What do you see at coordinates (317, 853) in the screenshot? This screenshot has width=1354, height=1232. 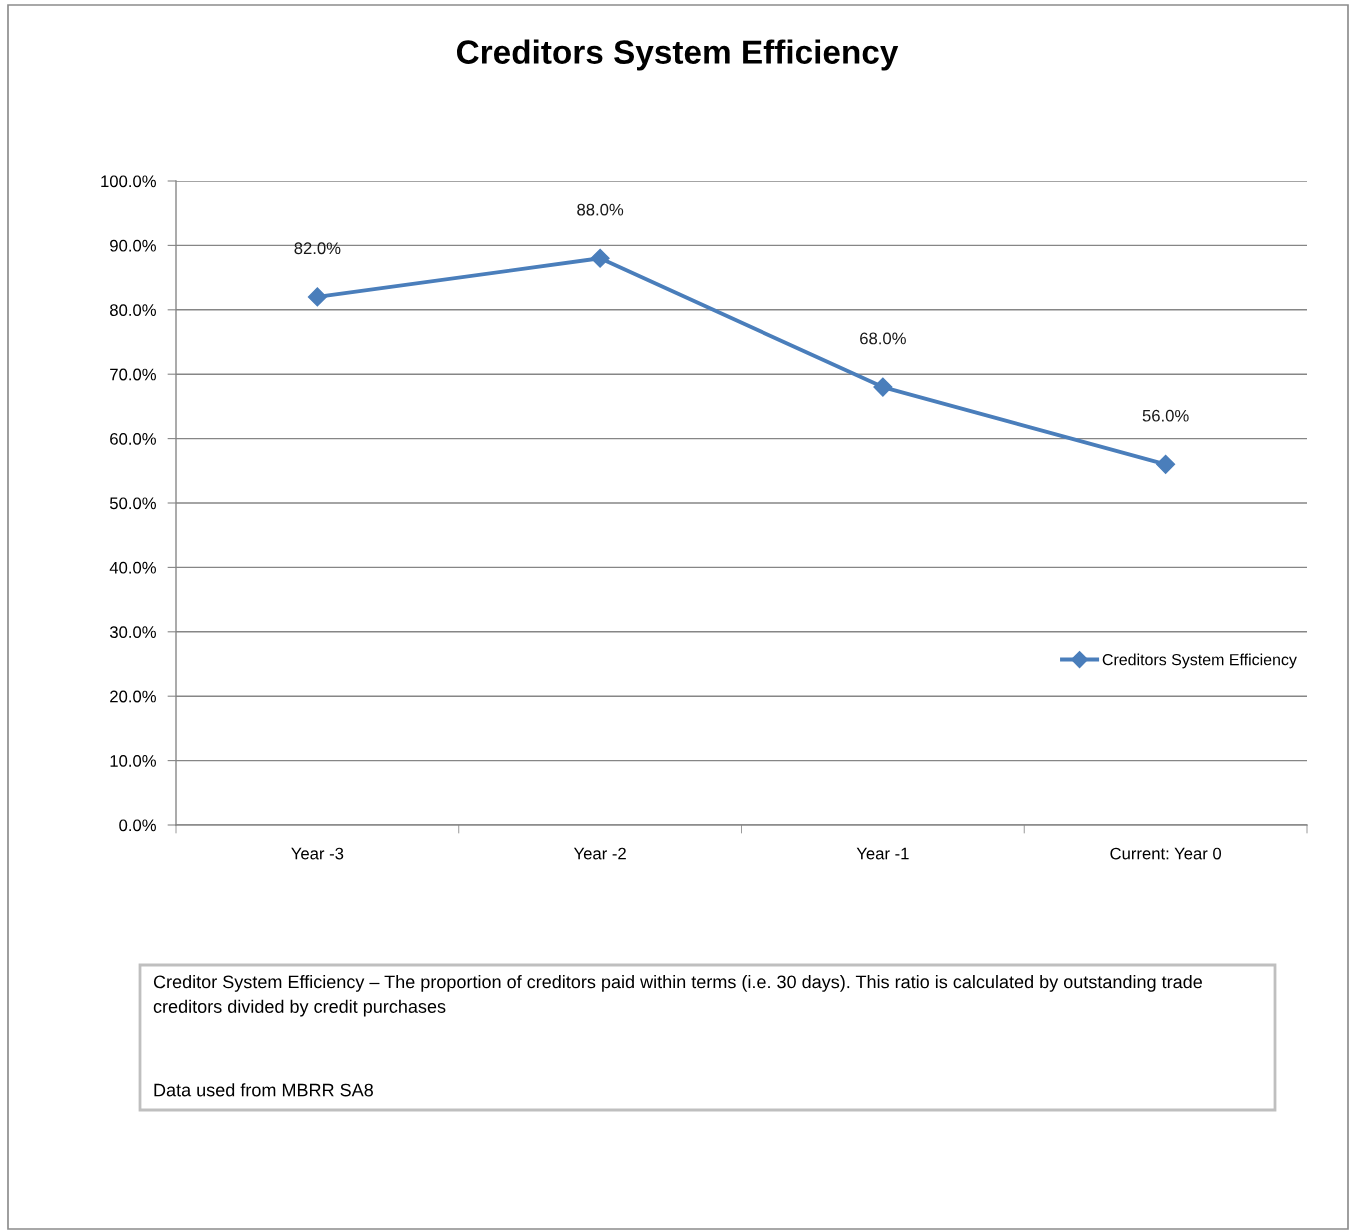 I see `x-tick-label: Year -3` at bounding box center [317, 853].